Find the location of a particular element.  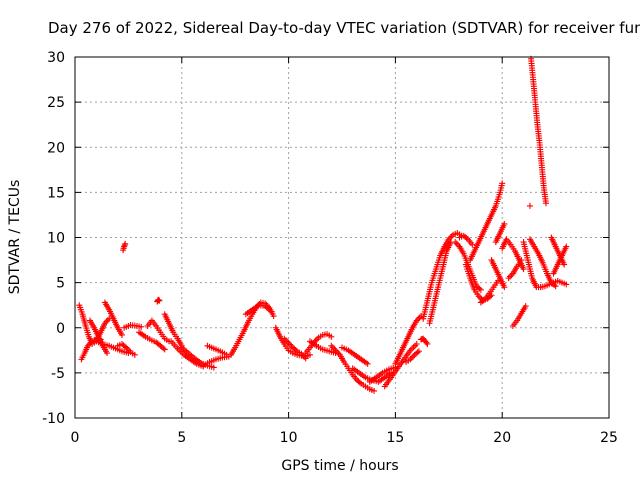

y-tick-label: 15 is located at coordinates (56, 193).